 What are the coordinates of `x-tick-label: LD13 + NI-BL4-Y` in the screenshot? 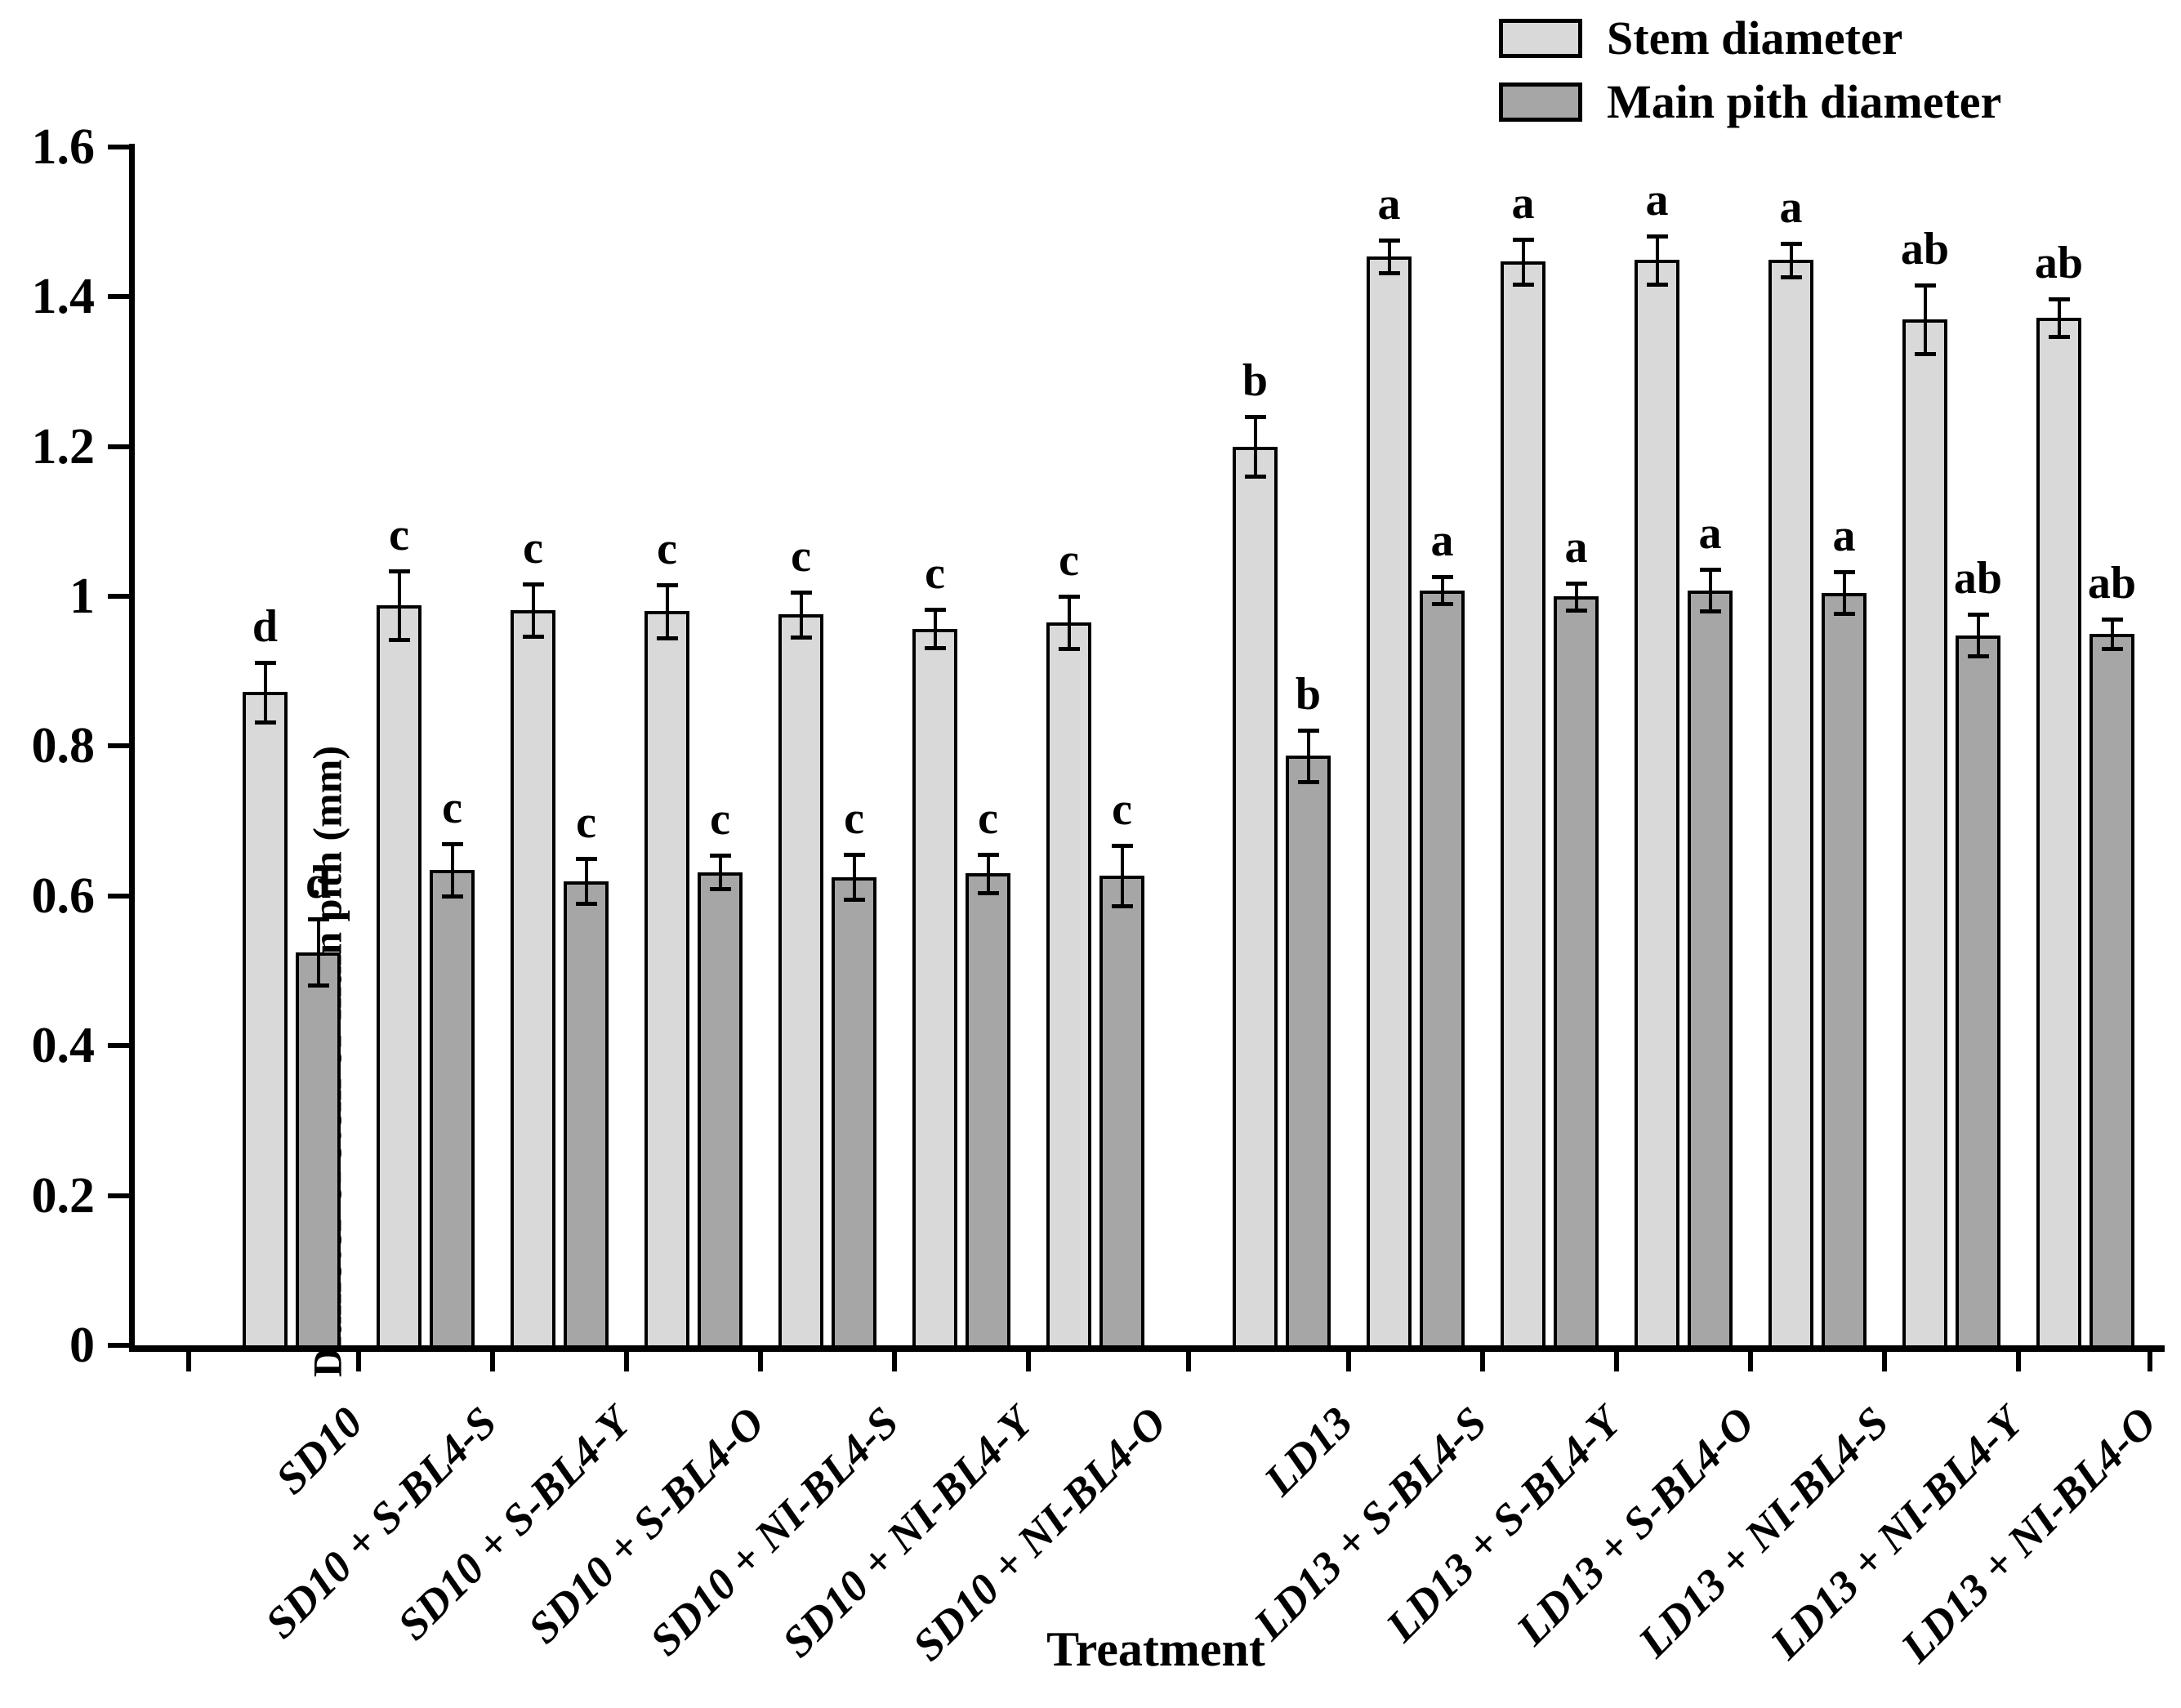 It's located at (1896, 1533).